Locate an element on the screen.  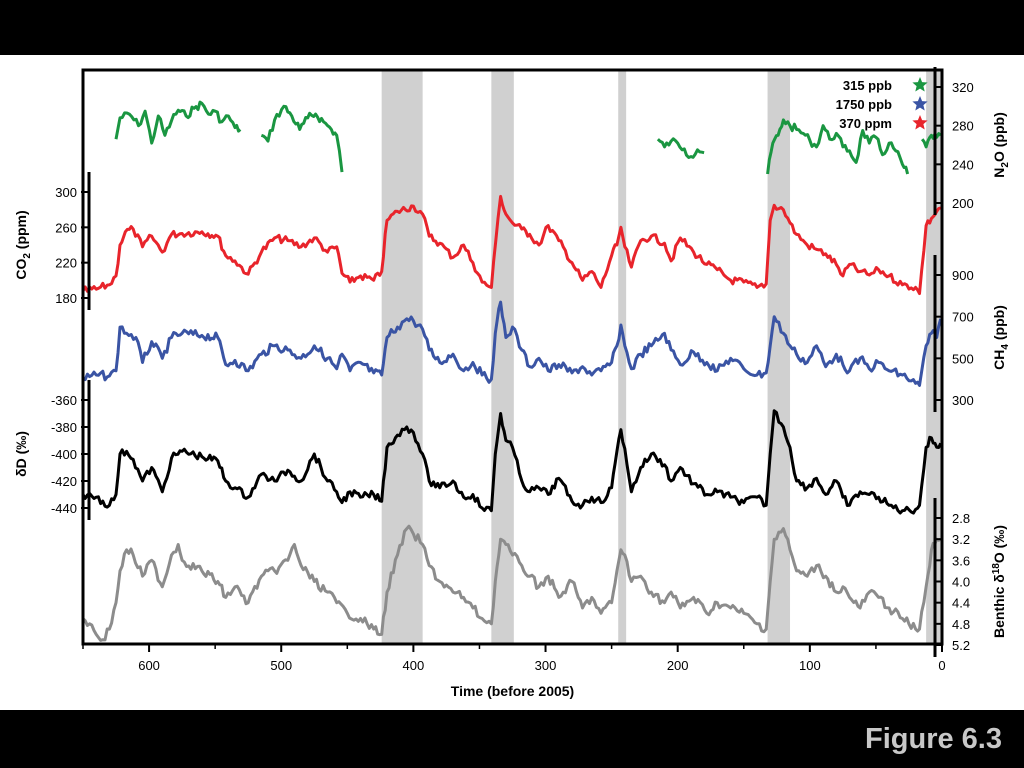
x-tick-label-100: 100 is located at coordinates (810, 665).